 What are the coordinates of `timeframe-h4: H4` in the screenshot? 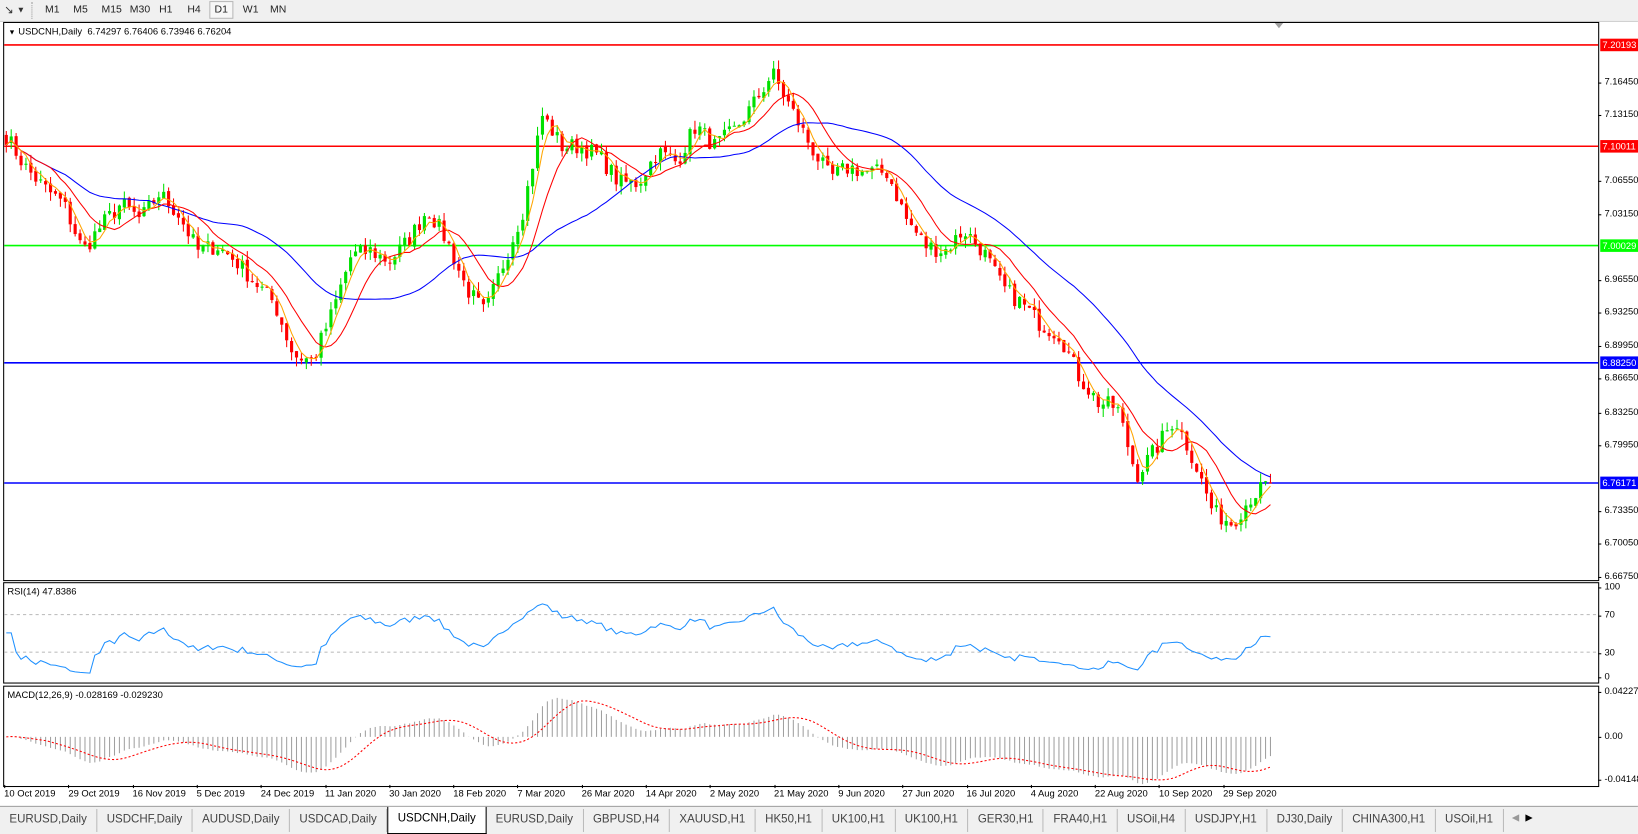 It's located at (194, 10).